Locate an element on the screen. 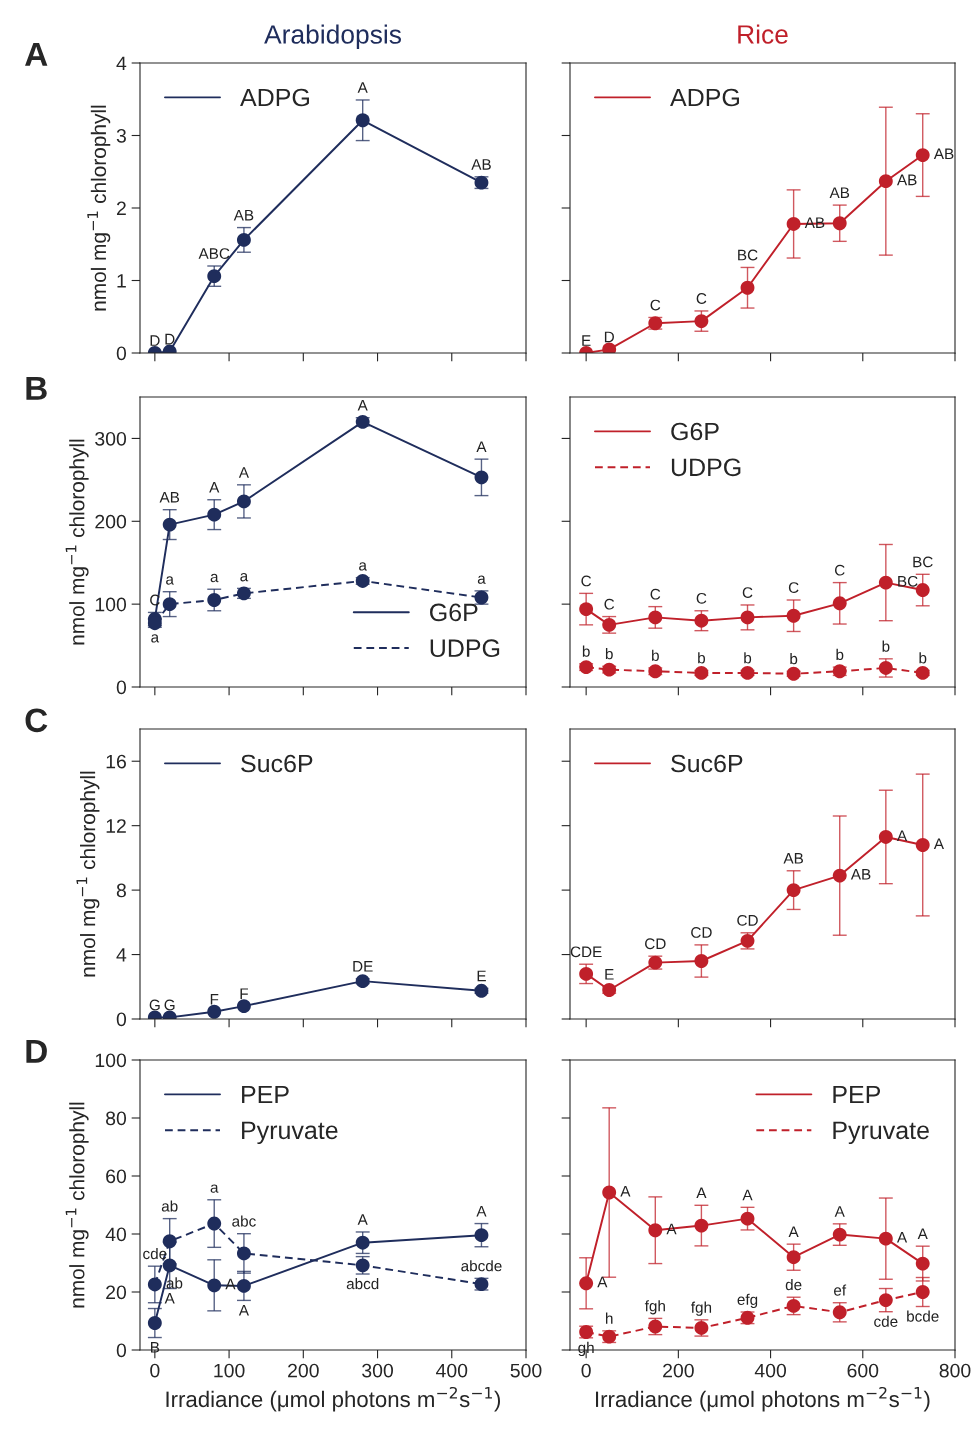 The height and width of the screenshot is (1437, 975). y-tick-label: 1 is located at coordinates (121, 281).